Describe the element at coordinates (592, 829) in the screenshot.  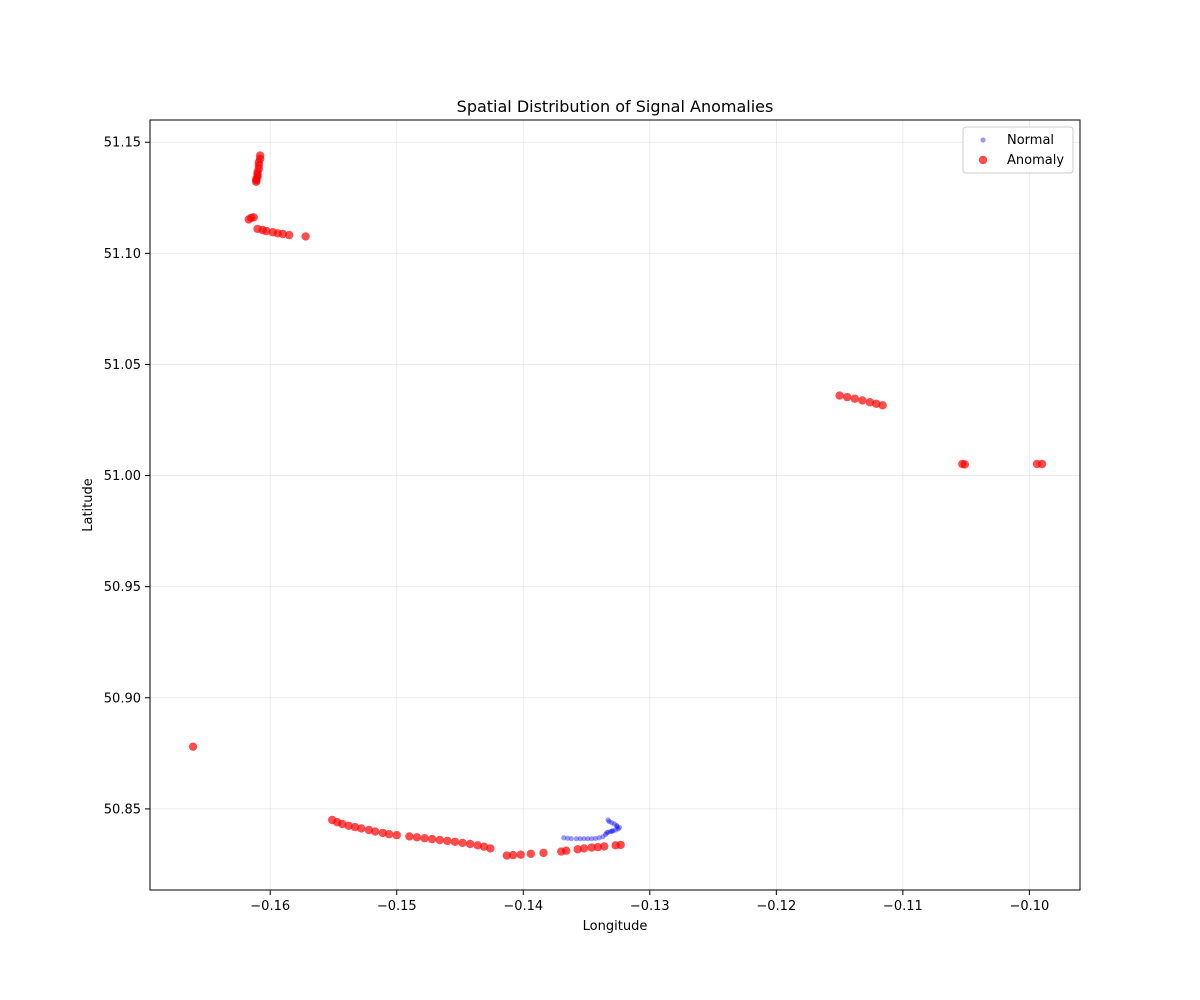
I see `normal-series-points` at that location.